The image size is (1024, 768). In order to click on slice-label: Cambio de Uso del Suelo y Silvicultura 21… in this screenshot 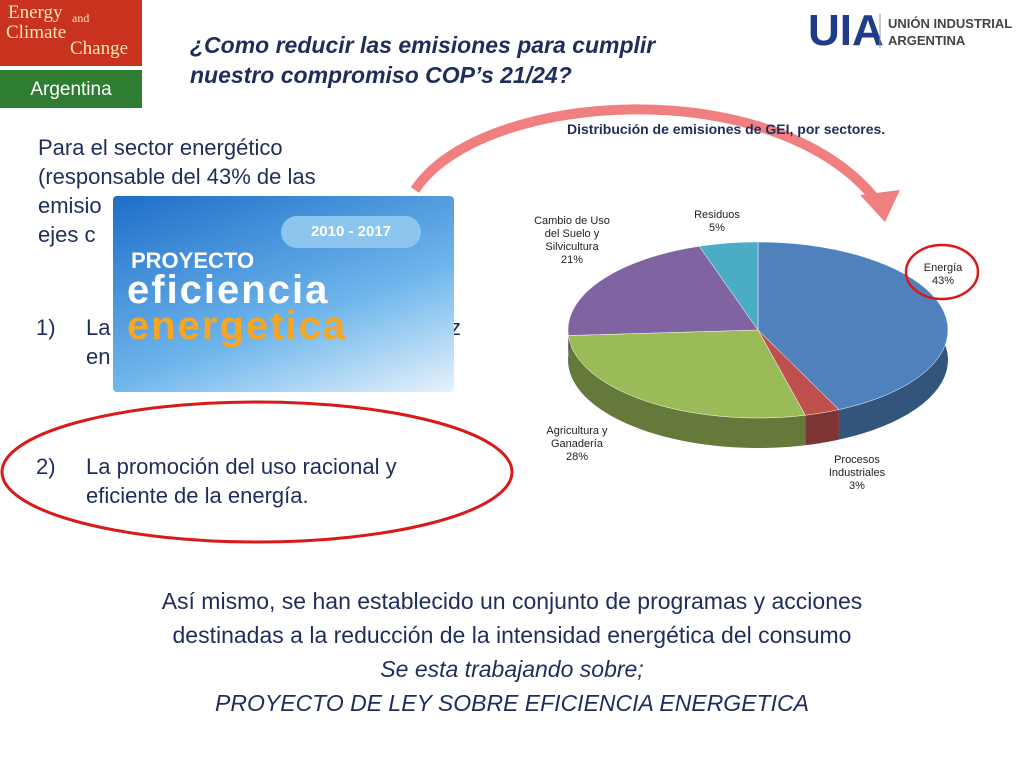, I will do `click(572, 241)`.